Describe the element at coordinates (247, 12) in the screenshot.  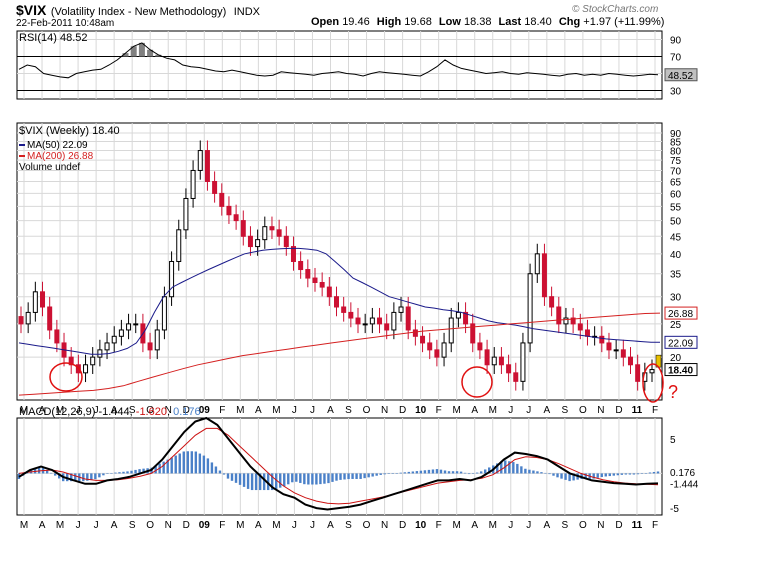
I see `exchange: INDX` at that location.